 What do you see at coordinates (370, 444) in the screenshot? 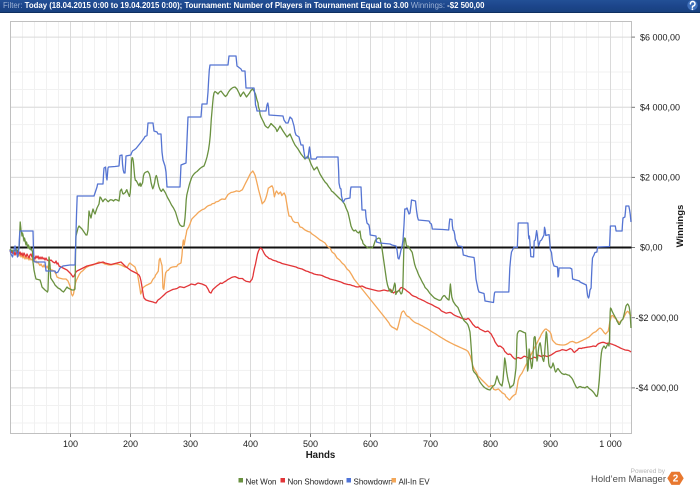
I see `svg-text: 600` at bounding box center [370, 444].